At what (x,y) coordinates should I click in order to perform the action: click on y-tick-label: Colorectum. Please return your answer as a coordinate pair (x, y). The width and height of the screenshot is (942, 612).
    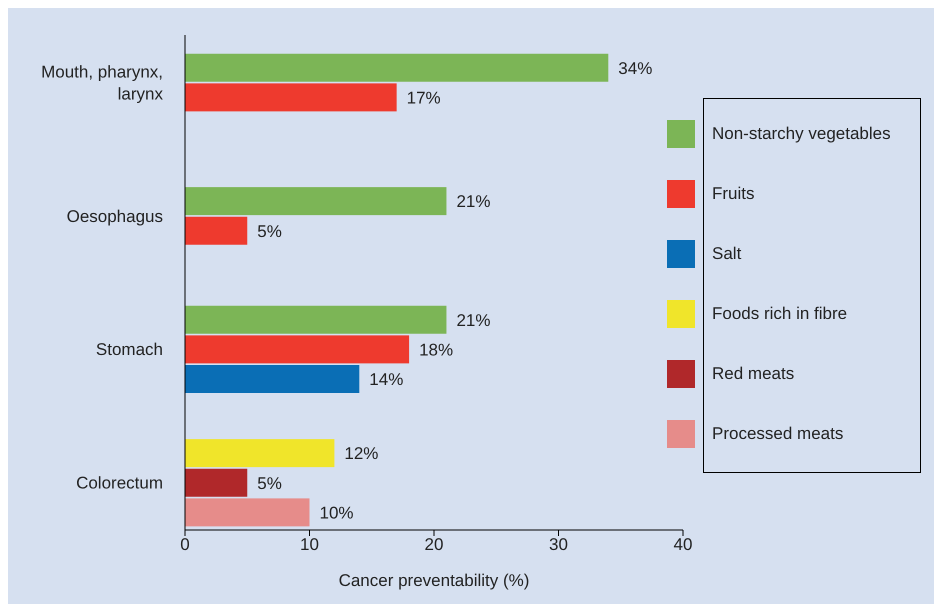
    Looking at the image, I should click on (119, 483).